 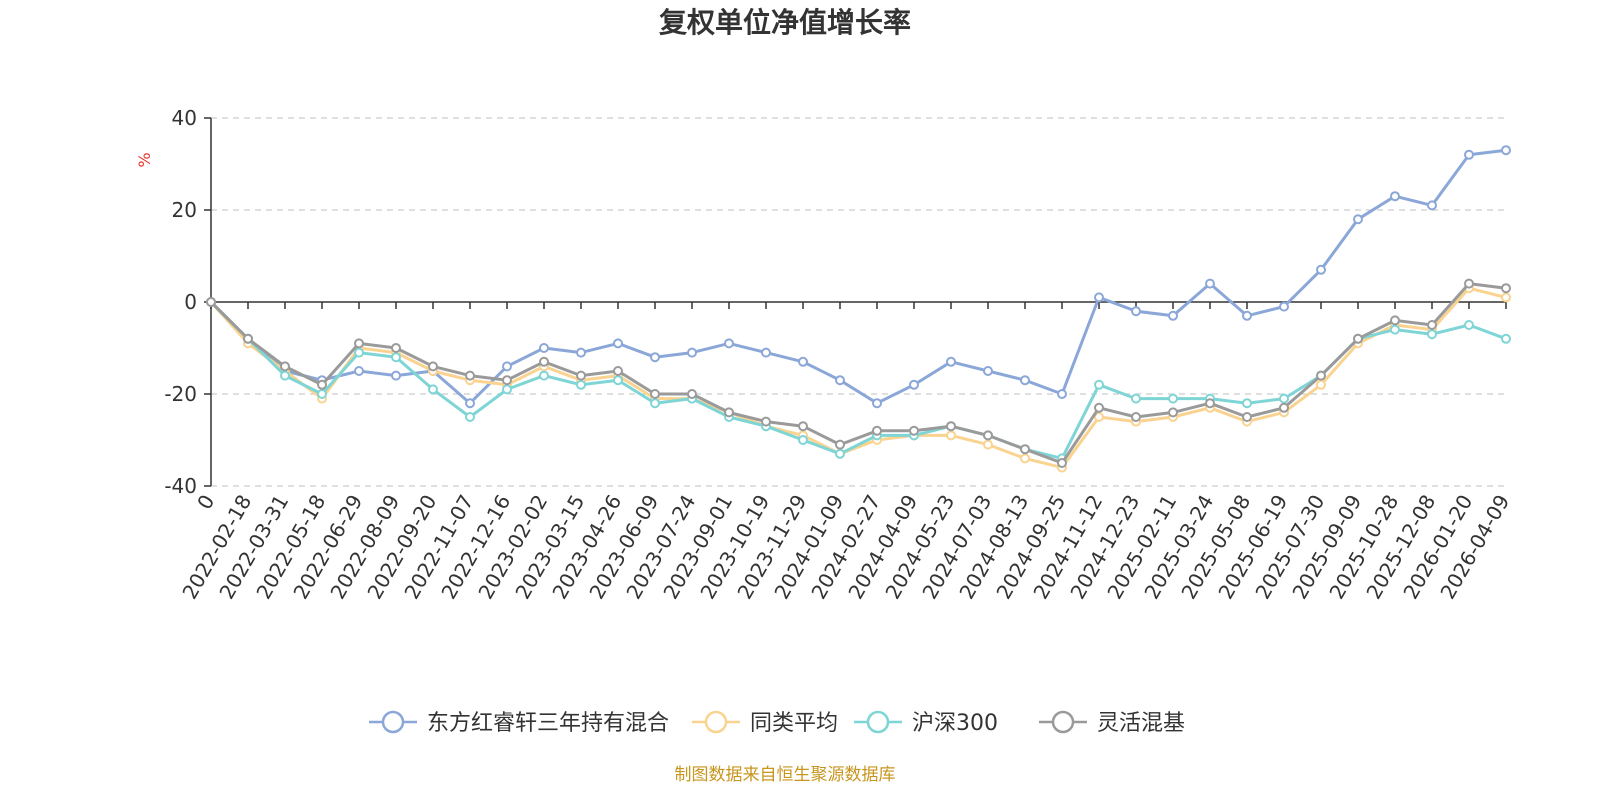 I want to click on legend-item: 沪深300, so click(x=926, y=723).